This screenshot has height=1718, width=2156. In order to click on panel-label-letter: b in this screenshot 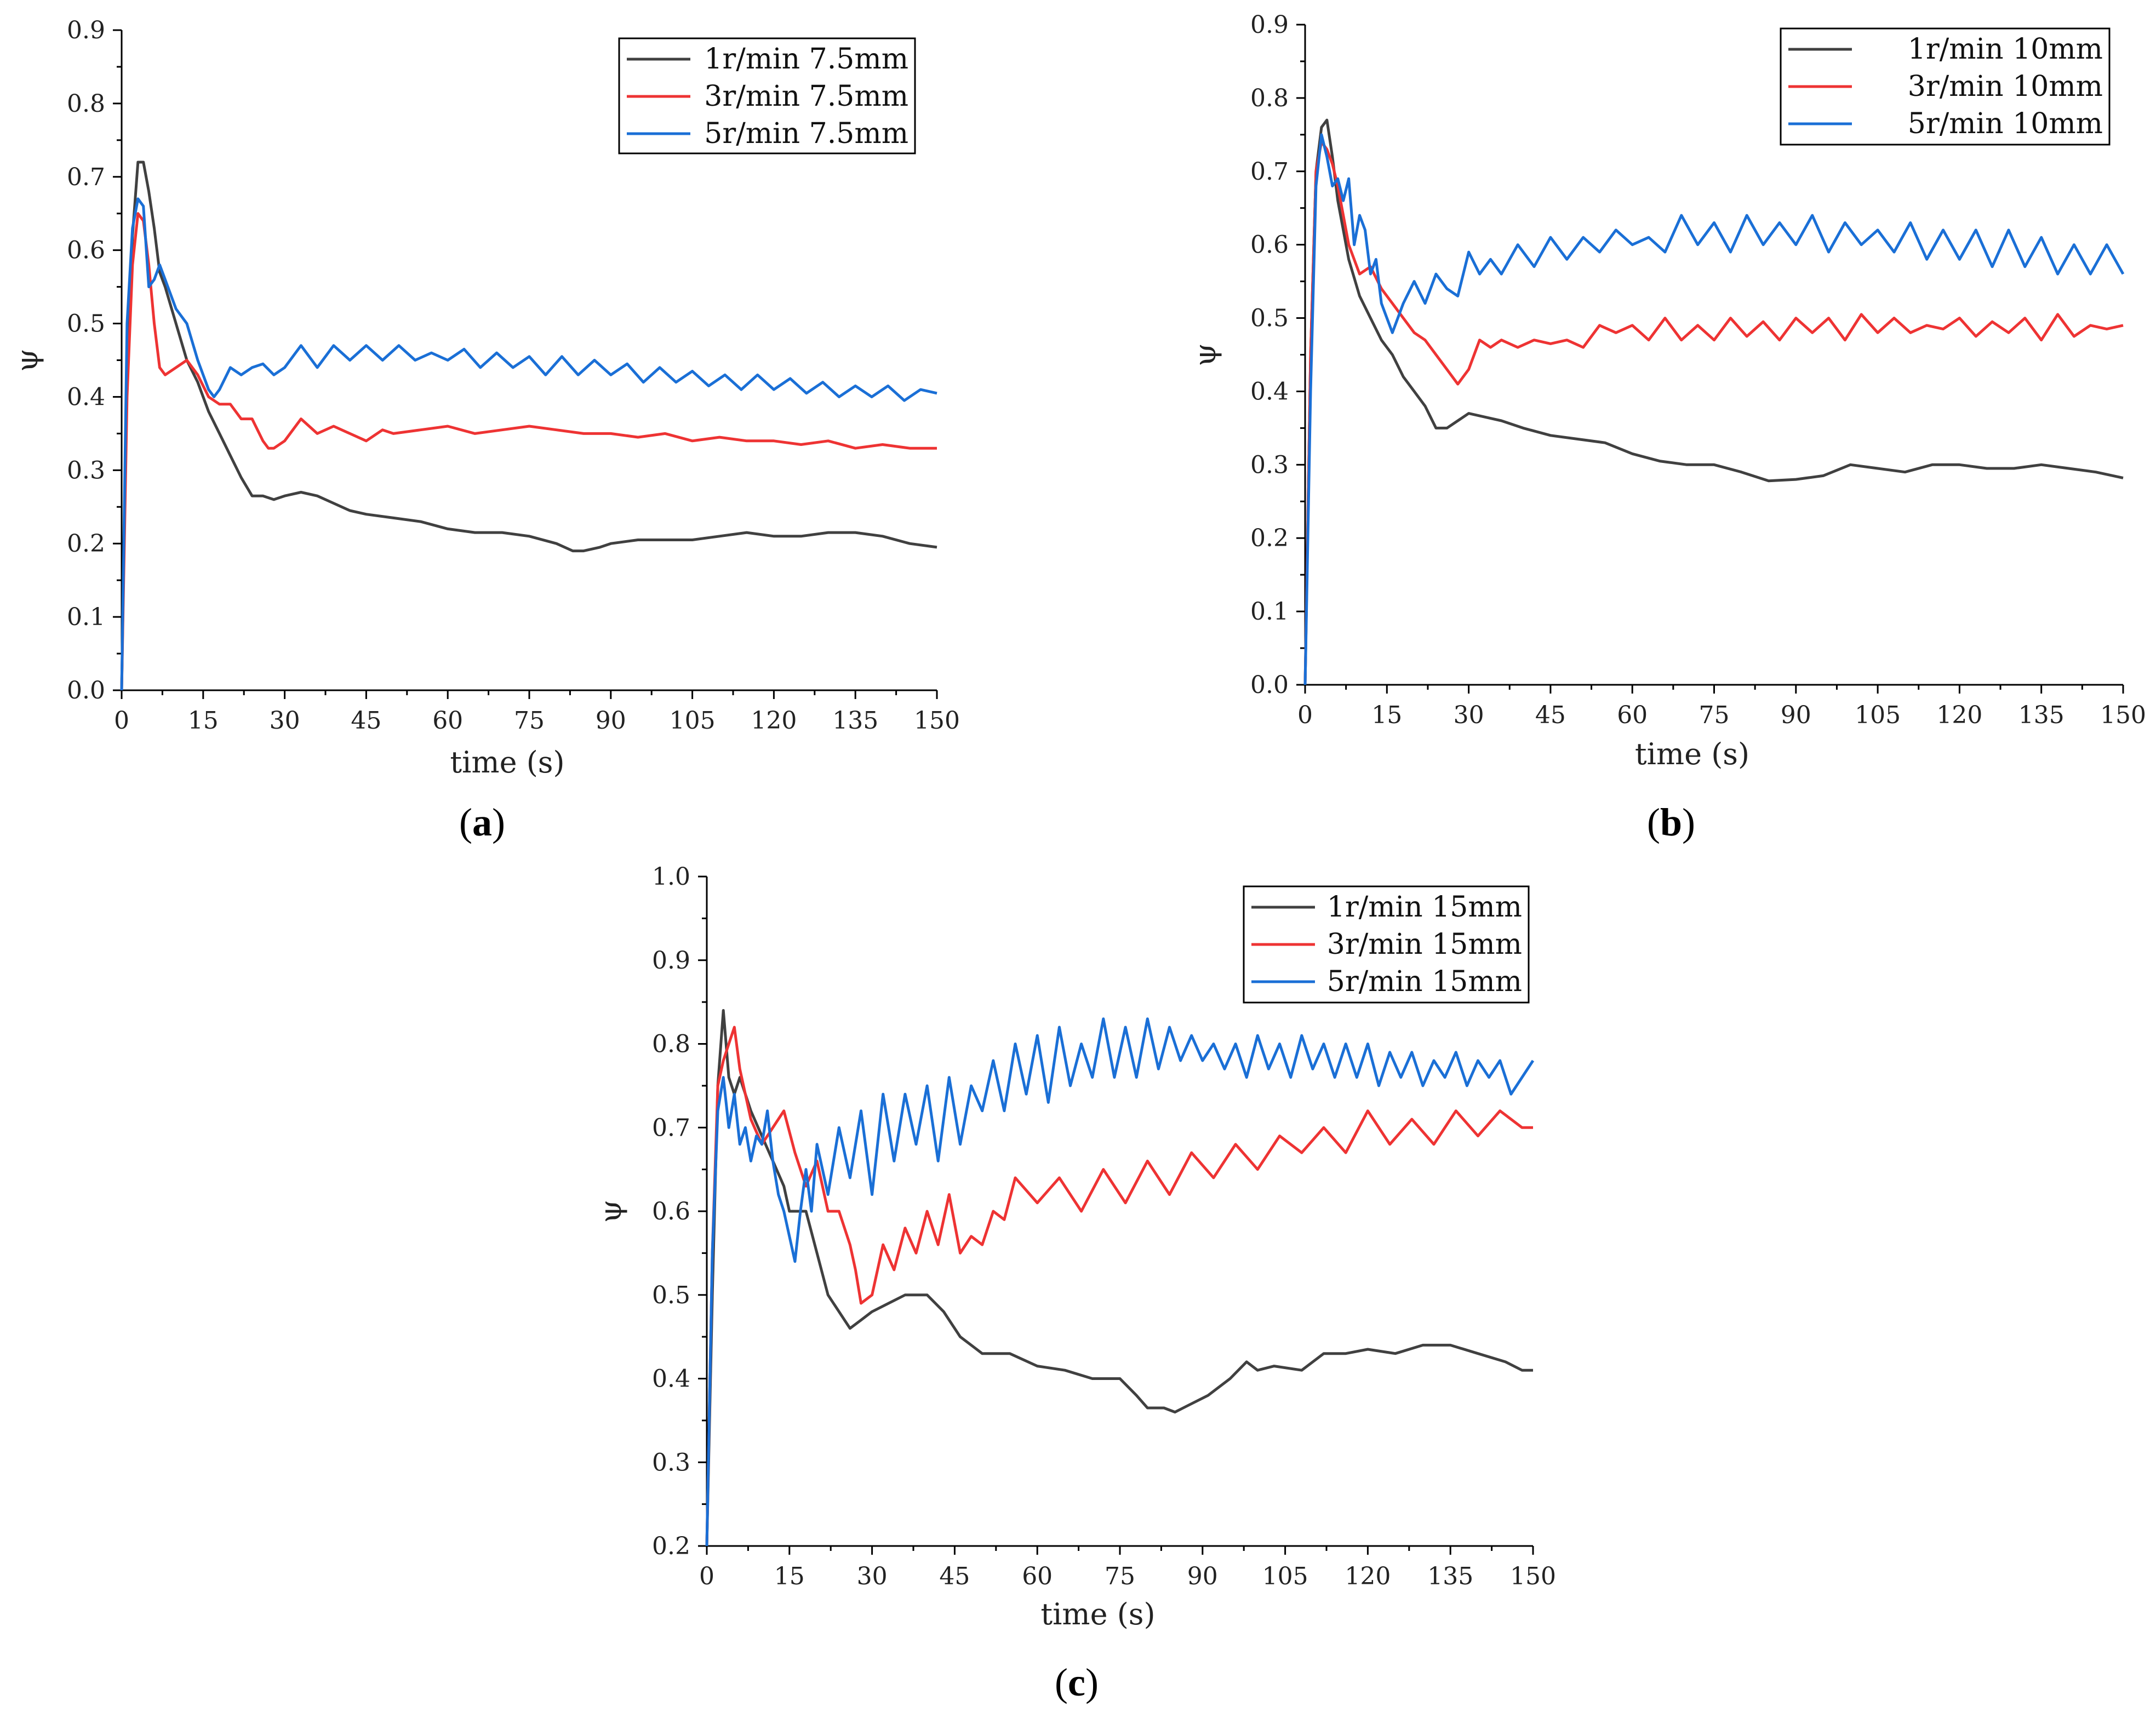, I will do `click(1671, 822)`.